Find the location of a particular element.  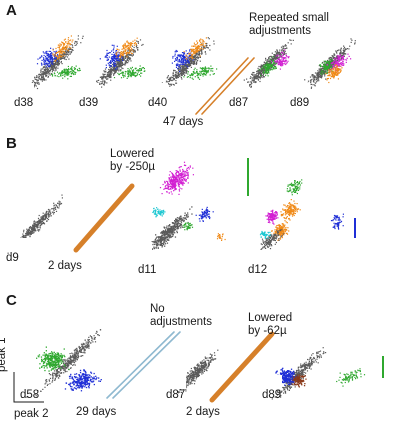

panel-letter-a: A is located at coordinates (11, 10).